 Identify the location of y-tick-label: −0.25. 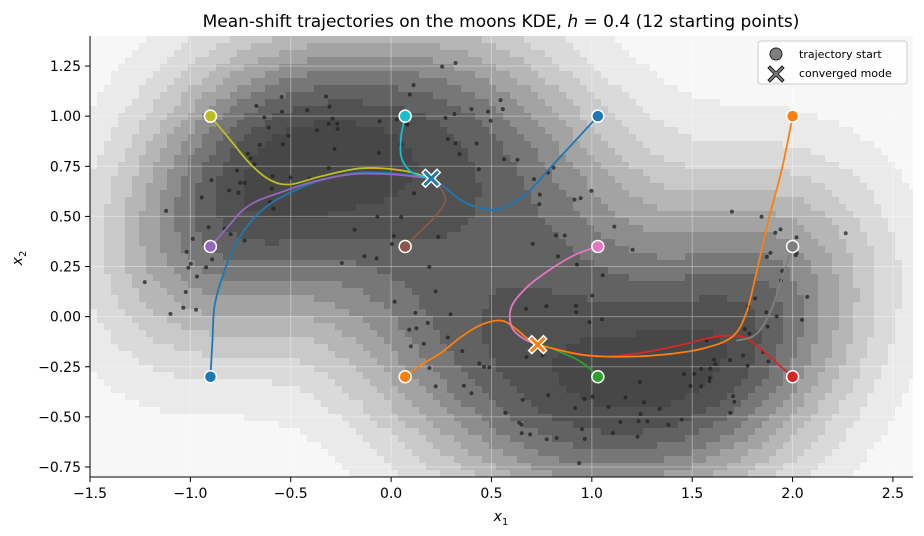
(59, 368).